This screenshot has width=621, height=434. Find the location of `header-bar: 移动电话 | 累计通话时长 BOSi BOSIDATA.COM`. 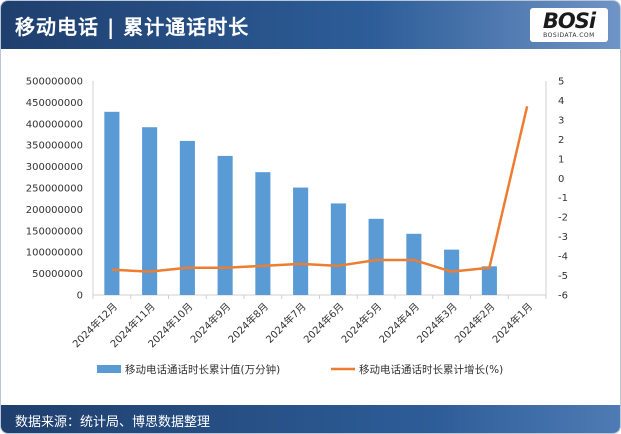

header-bar: 移动电话 | 累计通话时长 BOSi BOSIDATA.COM is located at coordinates (310, 25).